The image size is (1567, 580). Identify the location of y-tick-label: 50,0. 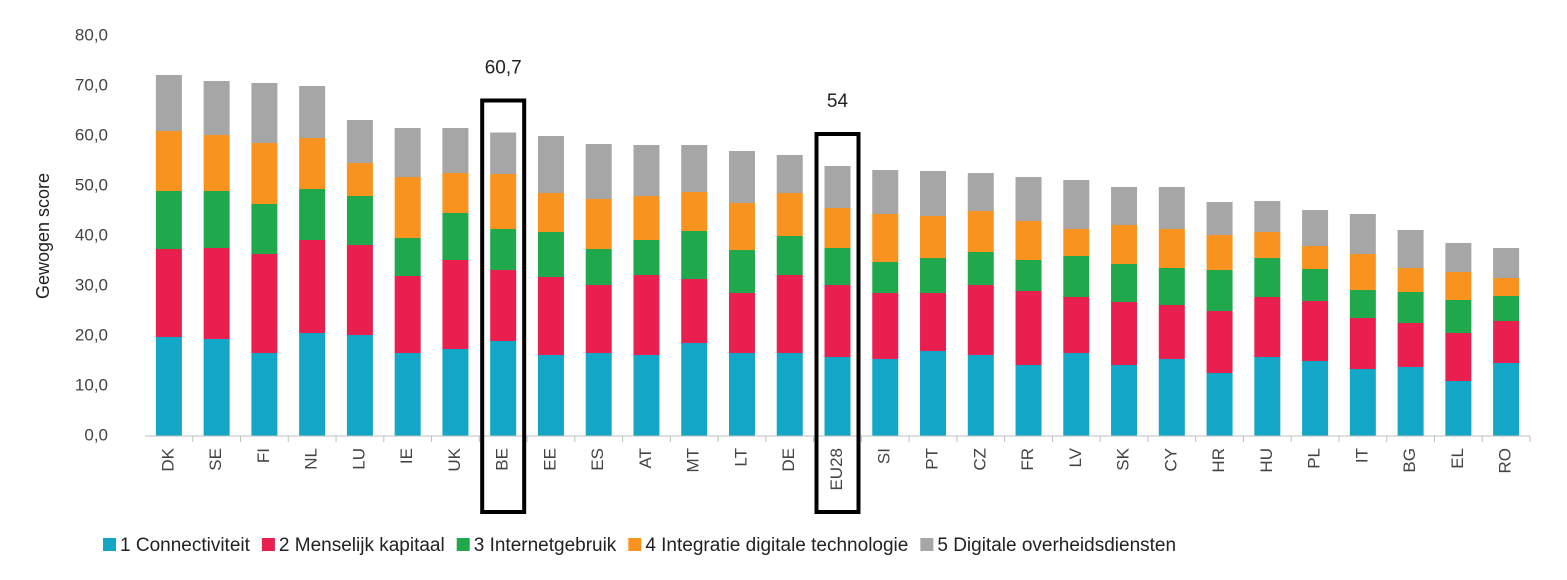
(91, 184).